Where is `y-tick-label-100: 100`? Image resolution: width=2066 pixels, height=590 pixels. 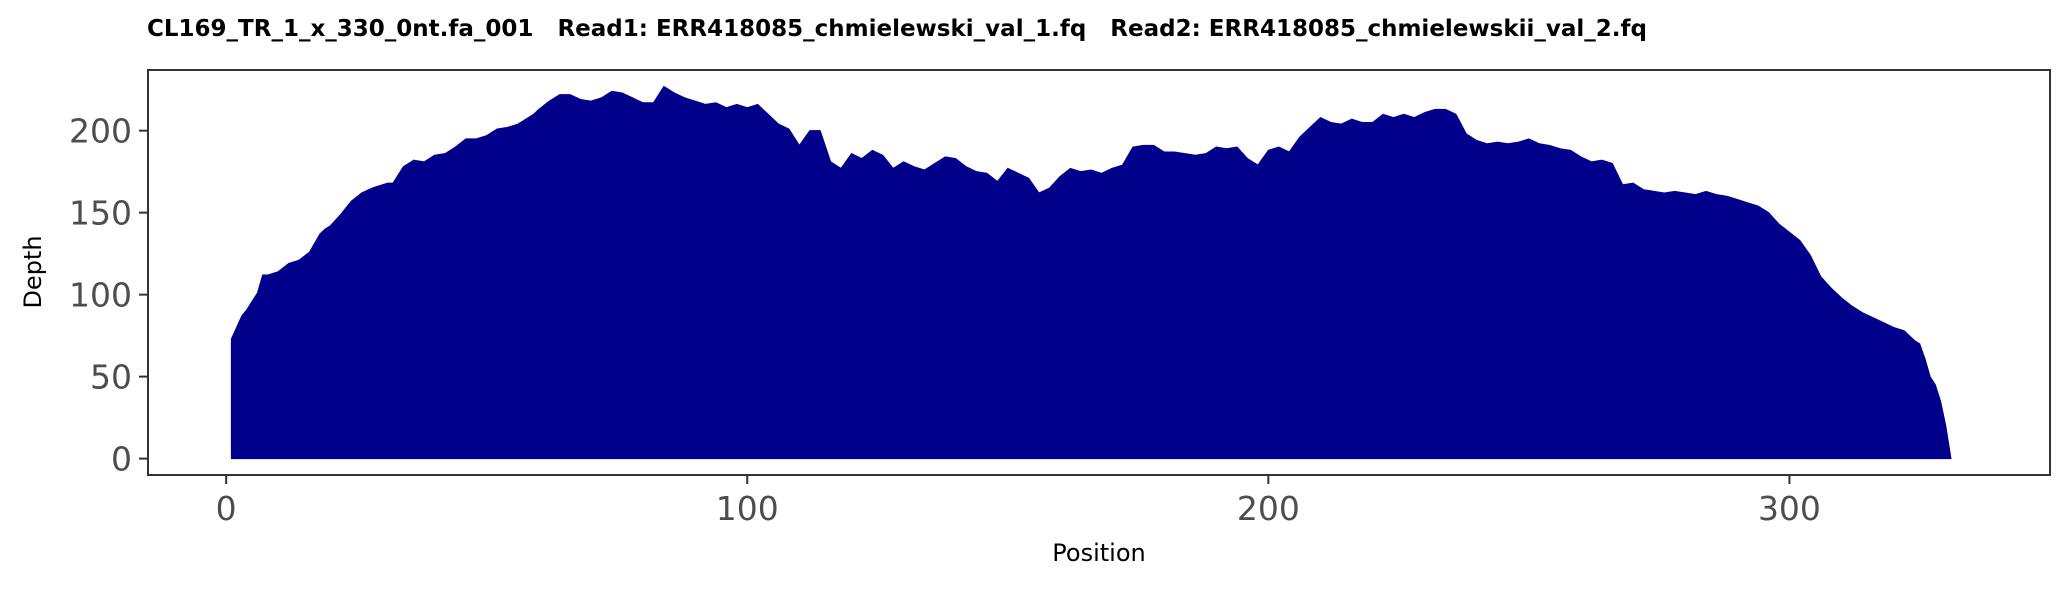
y-tick-label-100: 100 is located at coordinates (100, 295).